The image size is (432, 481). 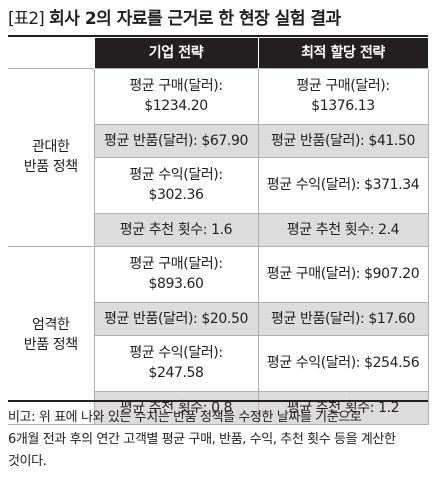 I want to click on cell-purchase: 평균 구매(달러): $1234.20, so click(x=176, y=96).